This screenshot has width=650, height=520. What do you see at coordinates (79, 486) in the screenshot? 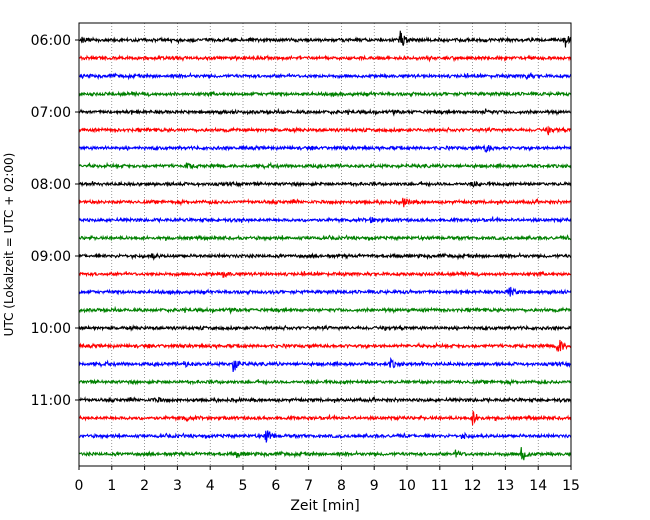
I see `x-tick-label: 0` at bounding box center [79, 486].